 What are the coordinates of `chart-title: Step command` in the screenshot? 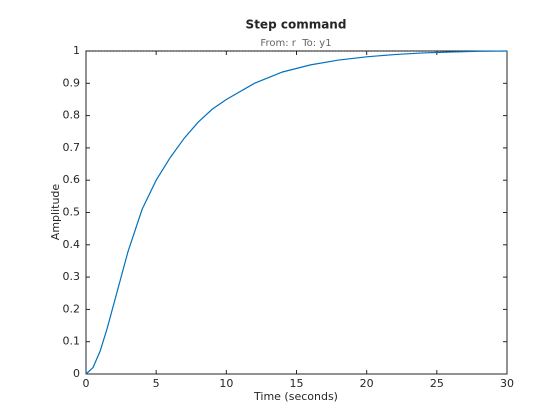 It's located at (296, 25).